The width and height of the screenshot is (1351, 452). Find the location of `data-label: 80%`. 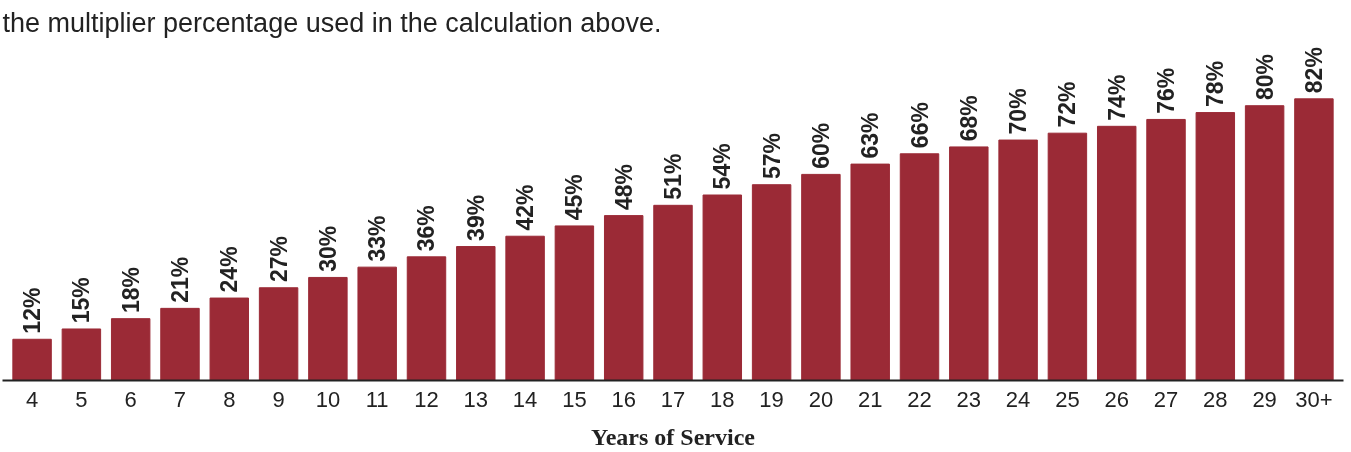

data-label: 80% is located at coordinates (1264, 77).